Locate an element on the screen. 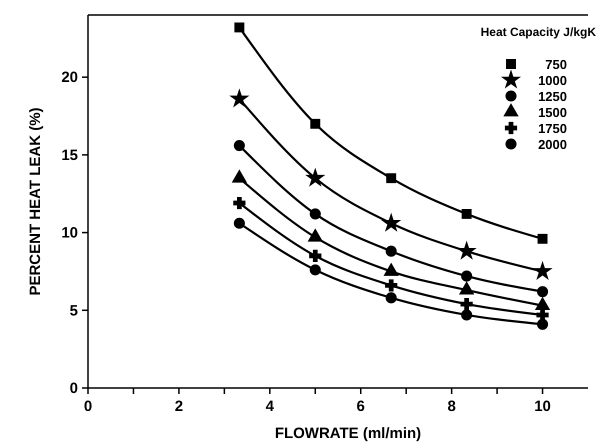 The height and width of the screenshot is (446, 616). x-axis-title: FLOWRATE (ml/min) is located at coordinates (348, 433).